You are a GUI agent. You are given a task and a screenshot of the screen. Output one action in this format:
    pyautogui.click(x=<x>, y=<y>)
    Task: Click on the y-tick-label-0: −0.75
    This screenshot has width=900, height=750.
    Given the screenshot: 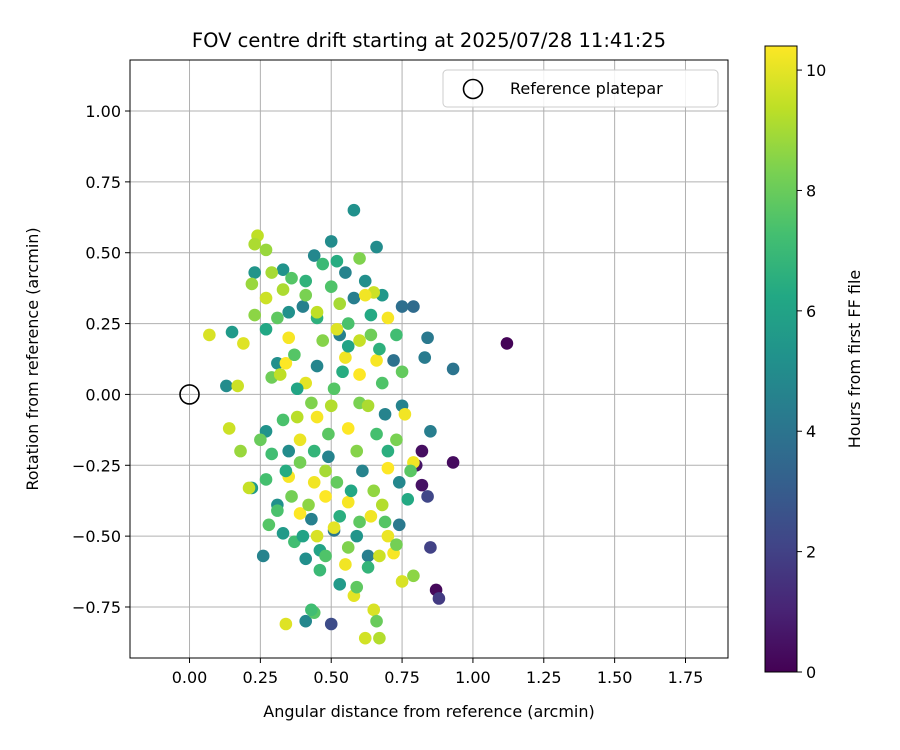 What is the action you would take?
    pyautogui.click(x=96, y=607)
    